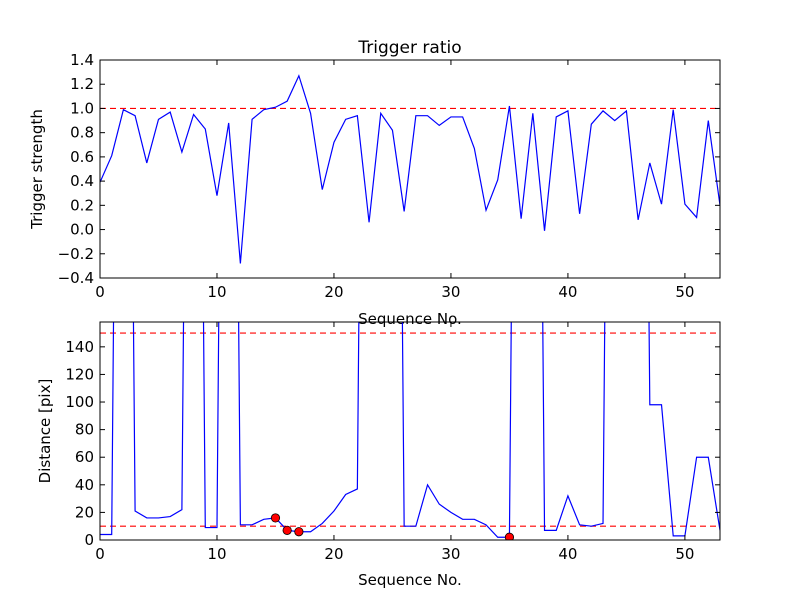 The image size is (800, 600). I want to click on y-tick-label: 1.0, so click(82, 108).